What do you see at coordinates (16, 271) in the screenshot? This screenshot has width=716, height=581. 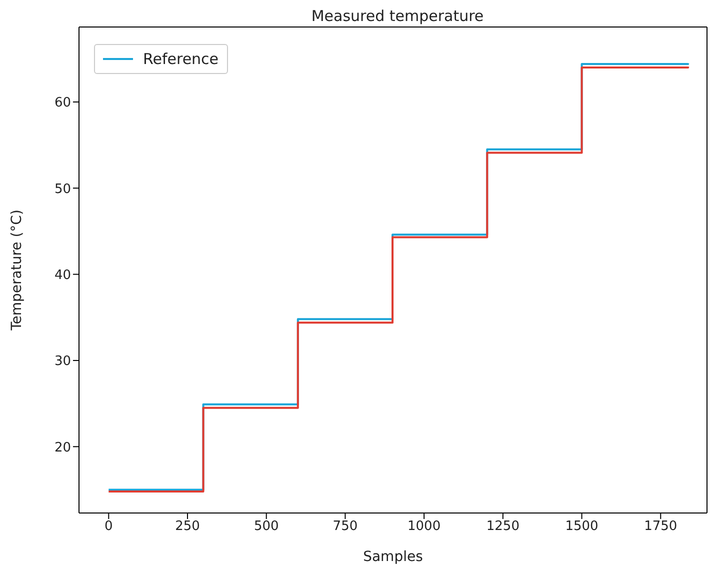 I see `y-axis-title: Temperature (°C)` at bounding box center [16, 271].